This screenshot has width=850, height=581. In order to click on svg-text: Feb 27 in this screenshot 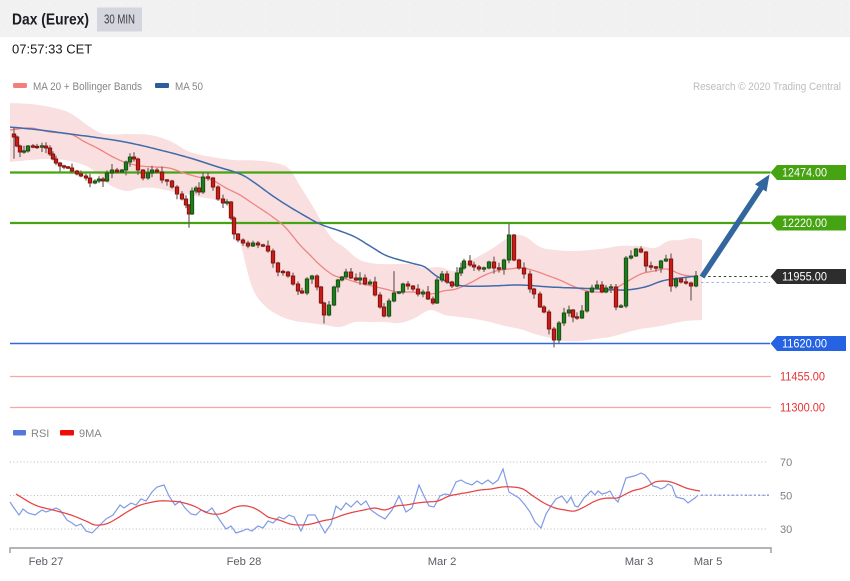, I will do `click(46, 562)`.